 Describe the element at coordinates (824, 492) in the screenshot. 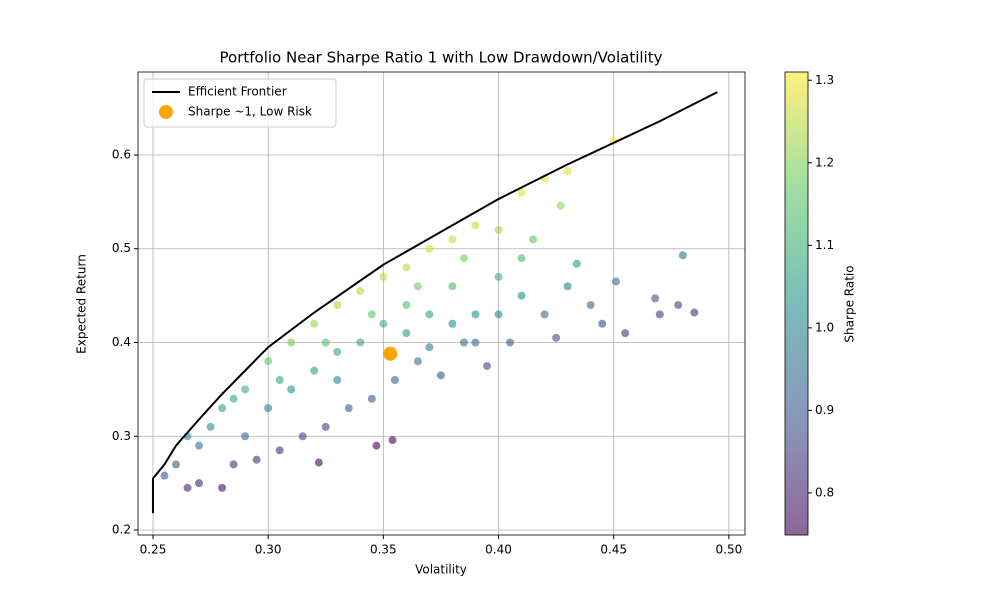

I see `colorbar-tick-label: 0.8` at that location.